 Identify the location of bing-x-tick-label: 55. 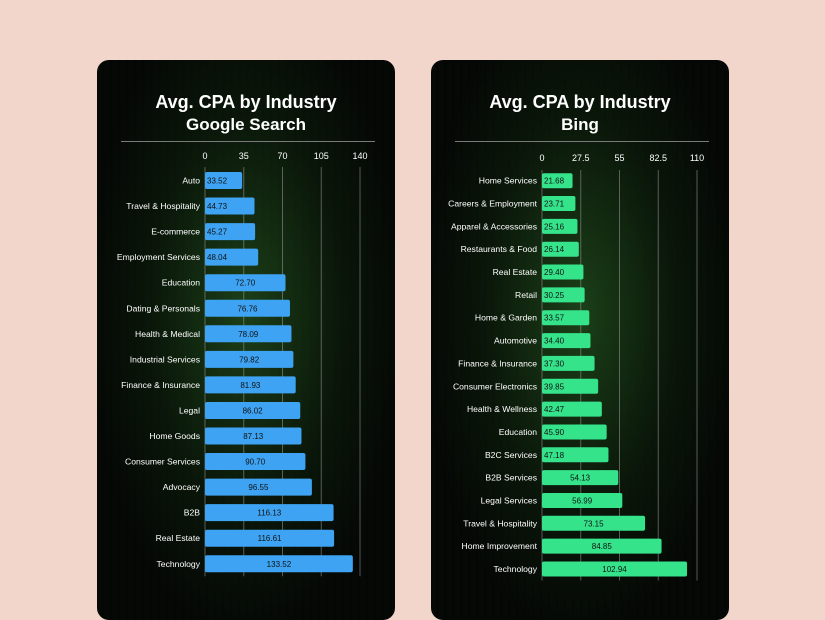
(619, 158).